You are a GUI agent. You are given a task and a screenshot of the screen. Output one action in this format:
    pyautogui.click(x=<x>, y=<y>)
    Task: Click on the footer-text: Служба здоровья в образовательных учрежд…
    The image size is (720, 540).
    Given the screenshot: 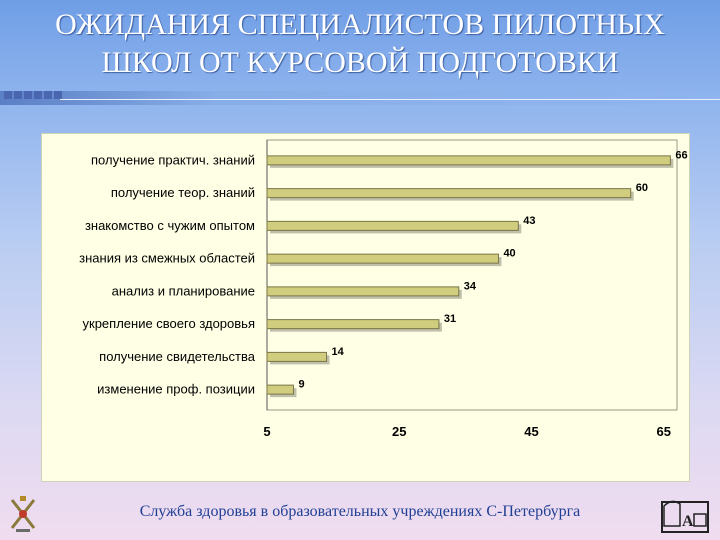 What is the action you would take?
    pyautogui.click(x=360, y=511)
    